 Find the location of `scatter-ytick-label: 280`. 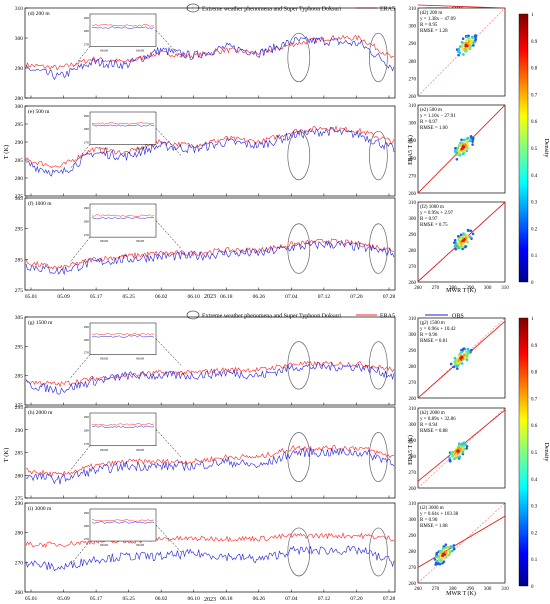

scatter-ytick-label: 280 is located at coordinates (413, 251).